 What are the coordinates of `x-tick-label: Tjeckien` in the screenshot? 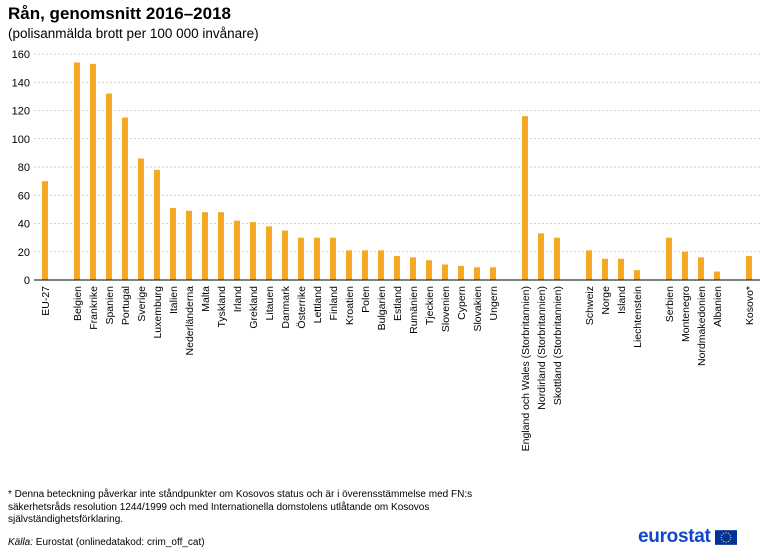 It's located at (430, 305).